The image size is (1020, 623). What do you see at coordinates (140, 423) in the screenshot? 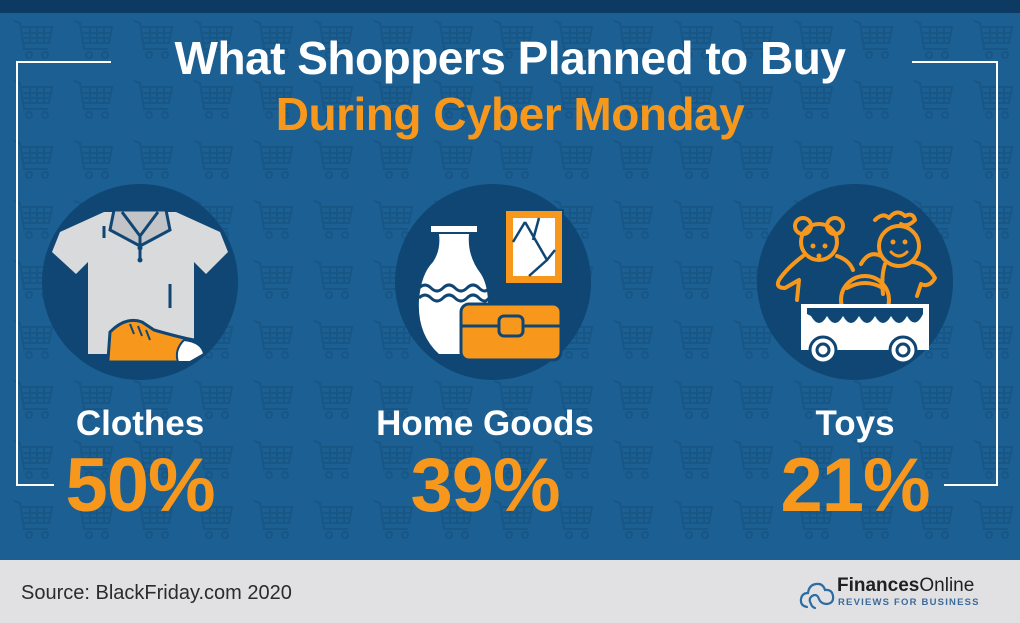
I see `category-label-clothes: Clothes` at bounding box center [140, 423].